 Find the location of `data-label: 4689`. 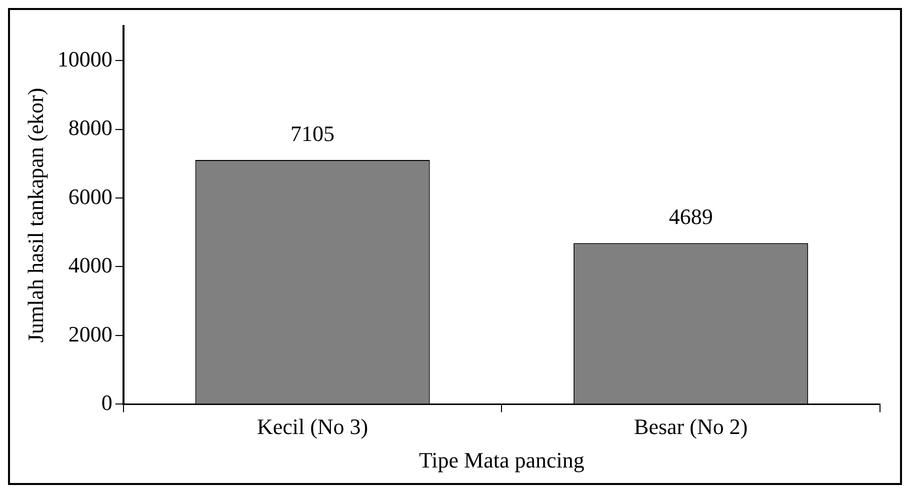

data-label: 4689 is located at coordinates (690, 216).